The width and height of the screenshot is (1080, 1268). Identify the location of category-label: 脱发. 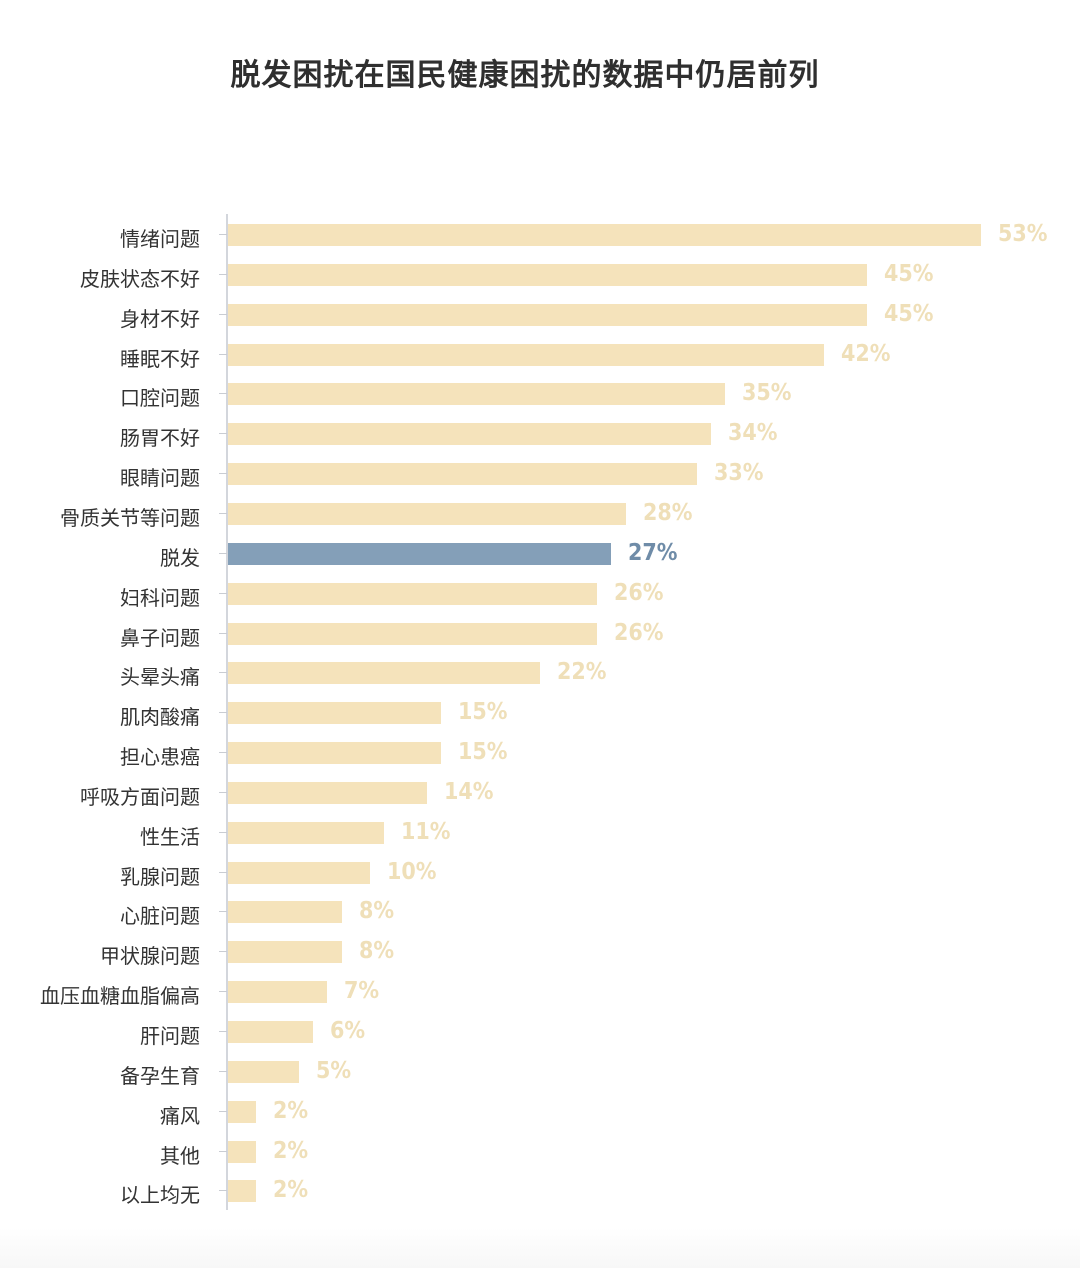
(180, 557).